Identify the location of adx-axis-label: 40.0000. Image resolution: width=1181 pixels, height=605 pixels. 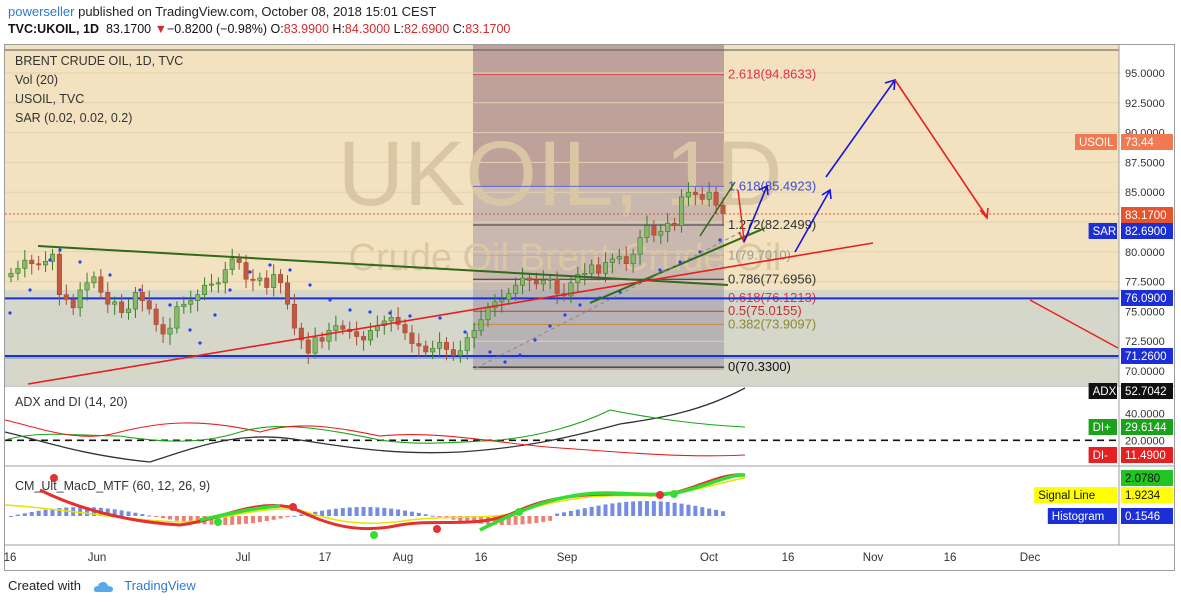
(1145, 415).